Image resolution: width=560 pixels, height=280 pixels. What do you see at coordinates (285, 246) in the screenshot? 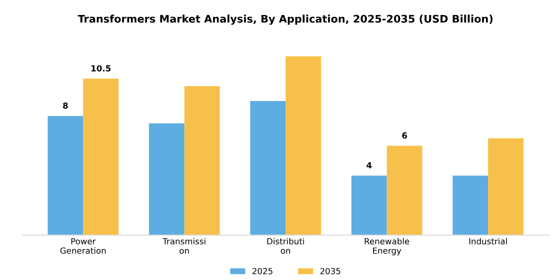
I see `x-tick-label: Distributi on` at bounding box center [285, 246].